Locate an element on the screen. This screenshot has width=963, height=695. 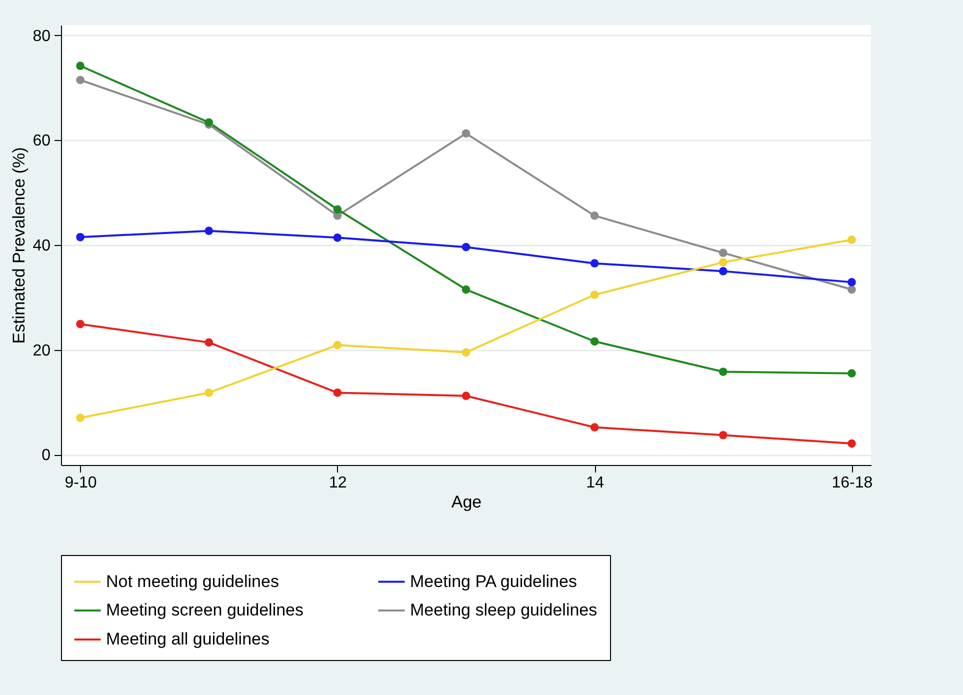
legend-label: Meeting screen guidelines is located at coordinates (205, 610).